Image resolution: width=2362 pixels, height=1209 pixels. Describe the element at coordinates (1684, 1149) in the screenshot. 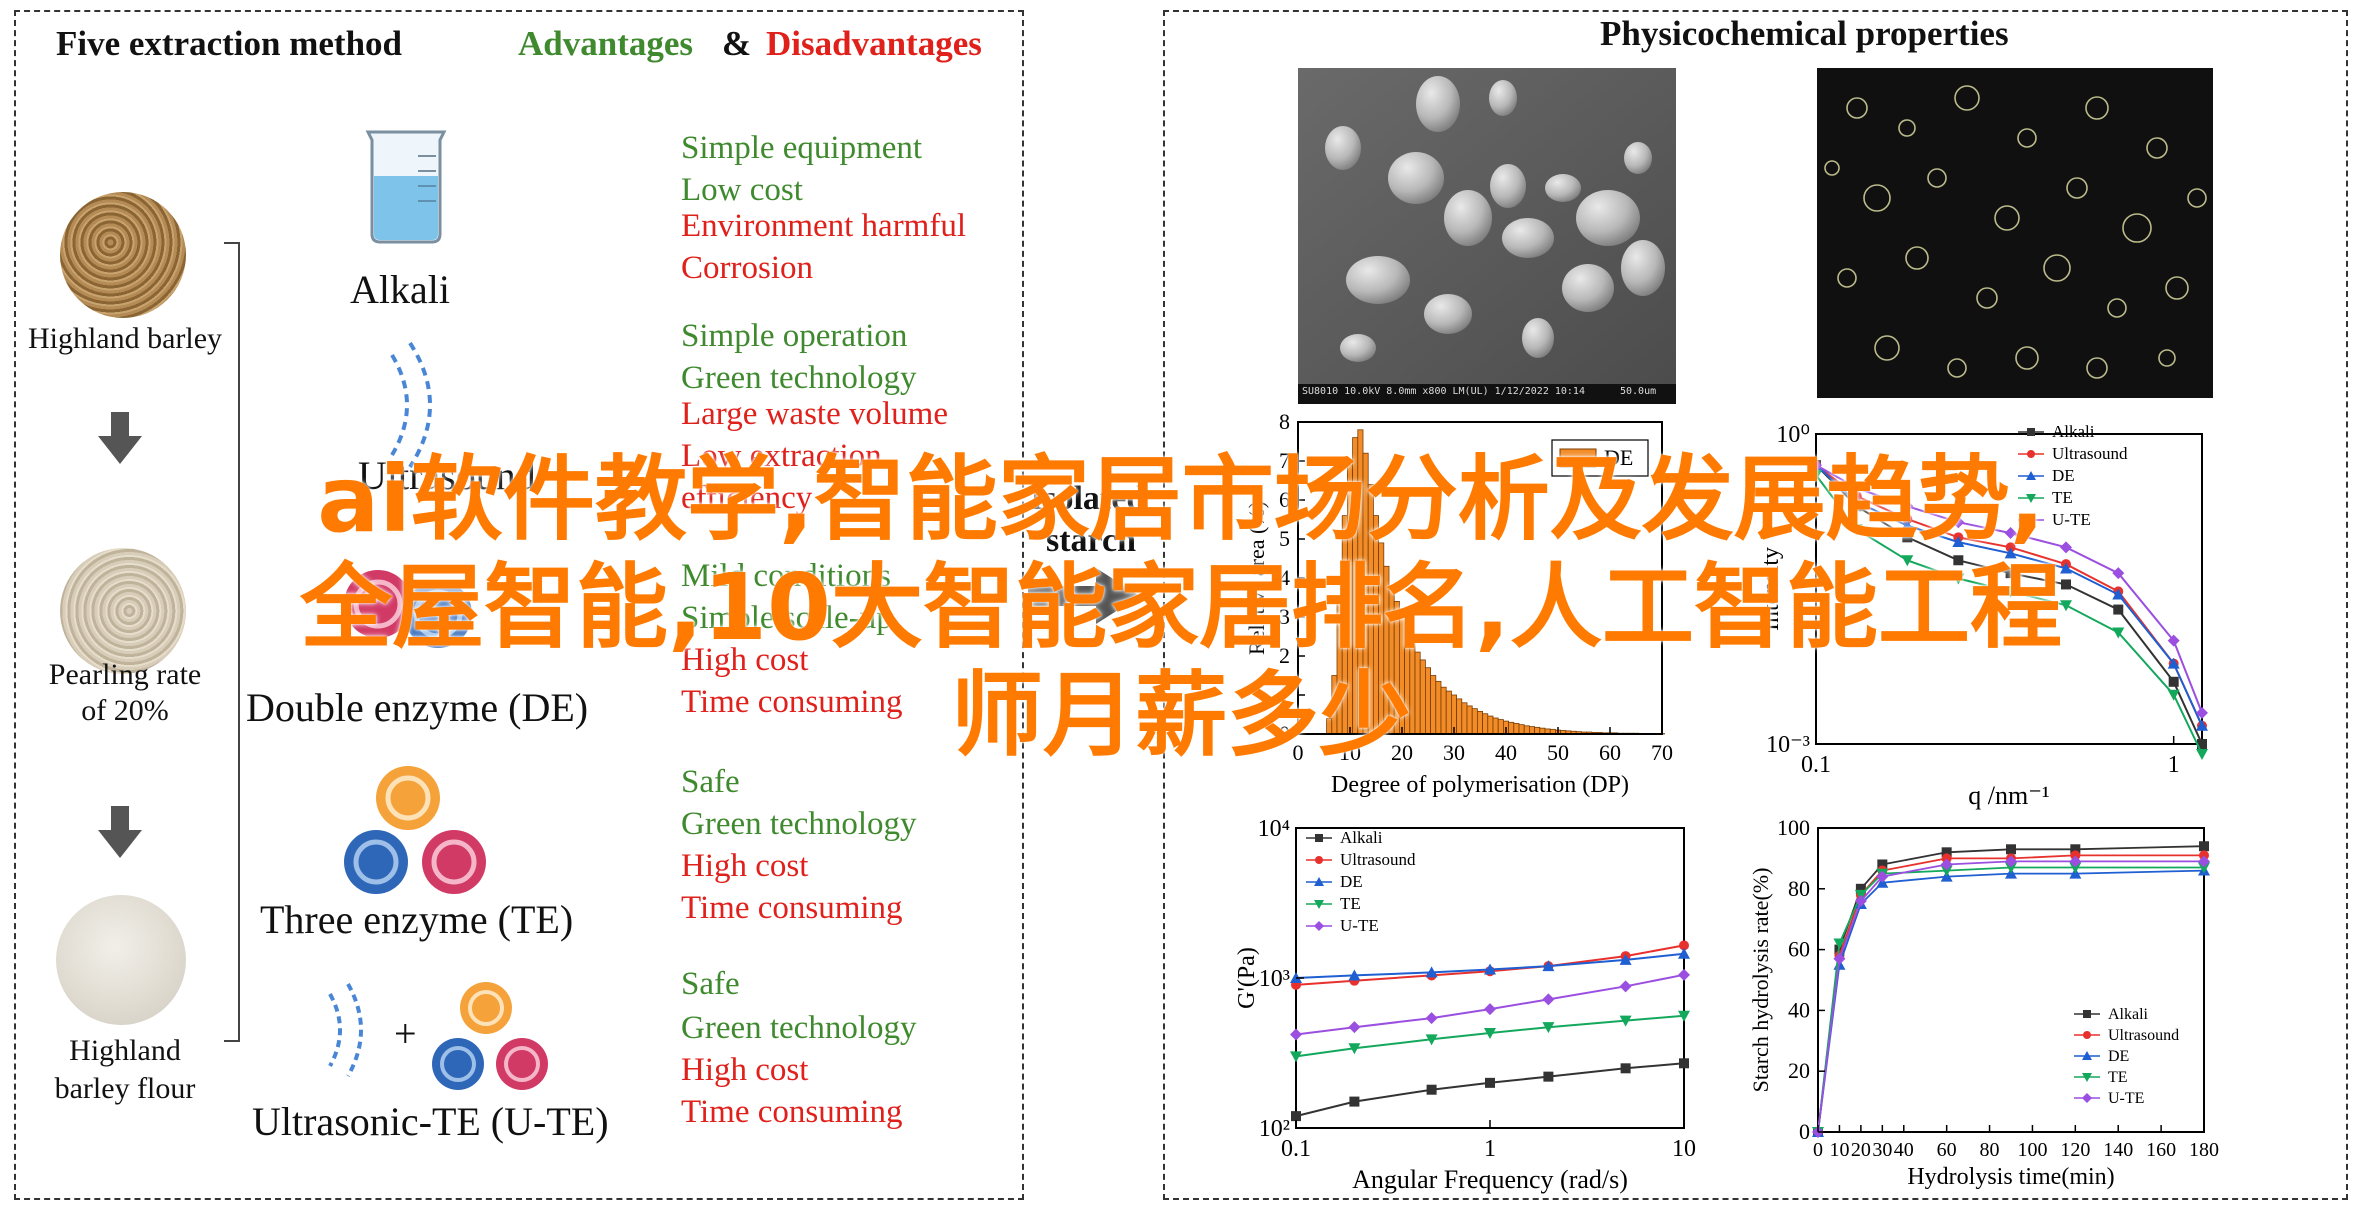

I see `x-tick-label: 10` at that location.